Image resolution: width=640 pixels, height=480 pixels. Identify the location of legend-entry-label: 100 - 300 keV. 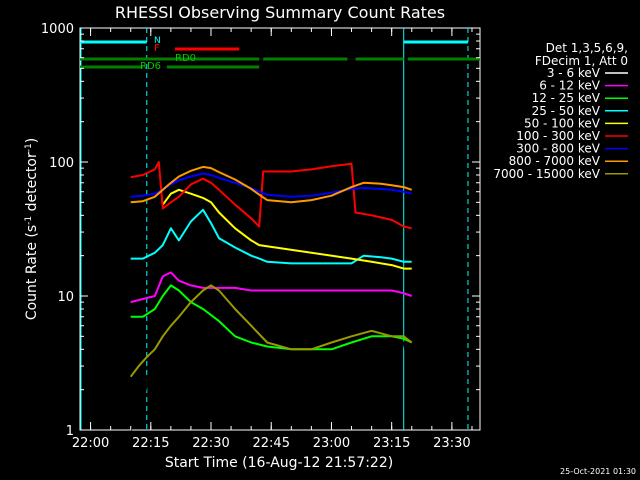
(558, 136).